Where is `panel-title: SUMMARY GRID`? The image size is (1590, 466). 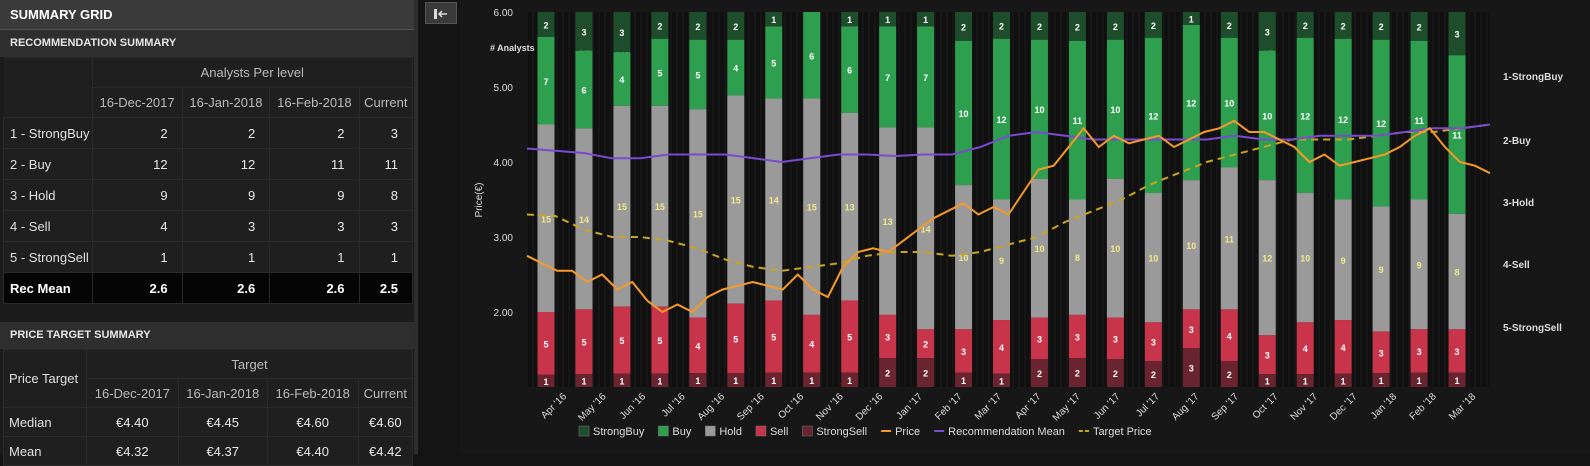 panel-title: SUMMARY GRID is located at coordinates (207, 15).